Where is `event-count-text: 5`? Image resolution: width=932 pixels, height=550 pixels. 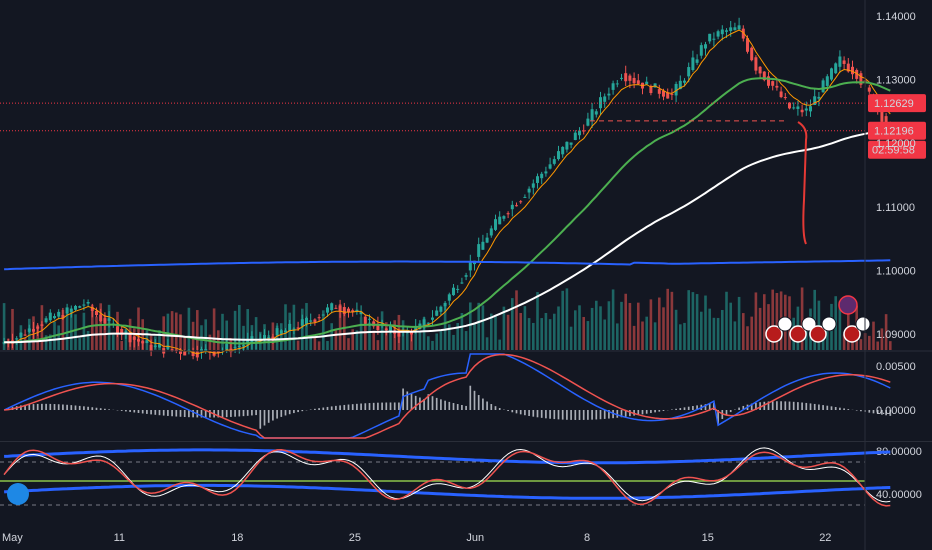
event-count-text: 5 is located at coordinates (809, 325).